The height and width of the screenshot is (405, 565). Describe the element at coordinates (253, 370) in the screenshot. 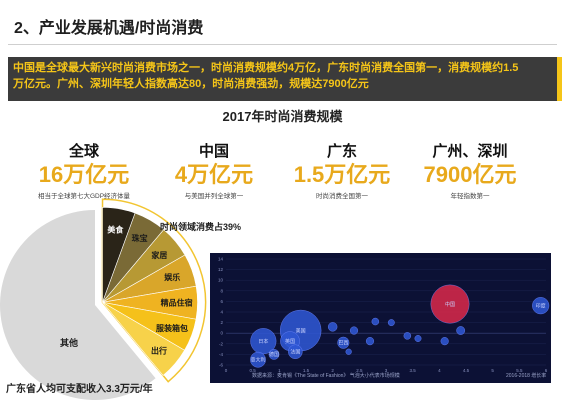

I see `x-tick-label: 0.5` at that location.